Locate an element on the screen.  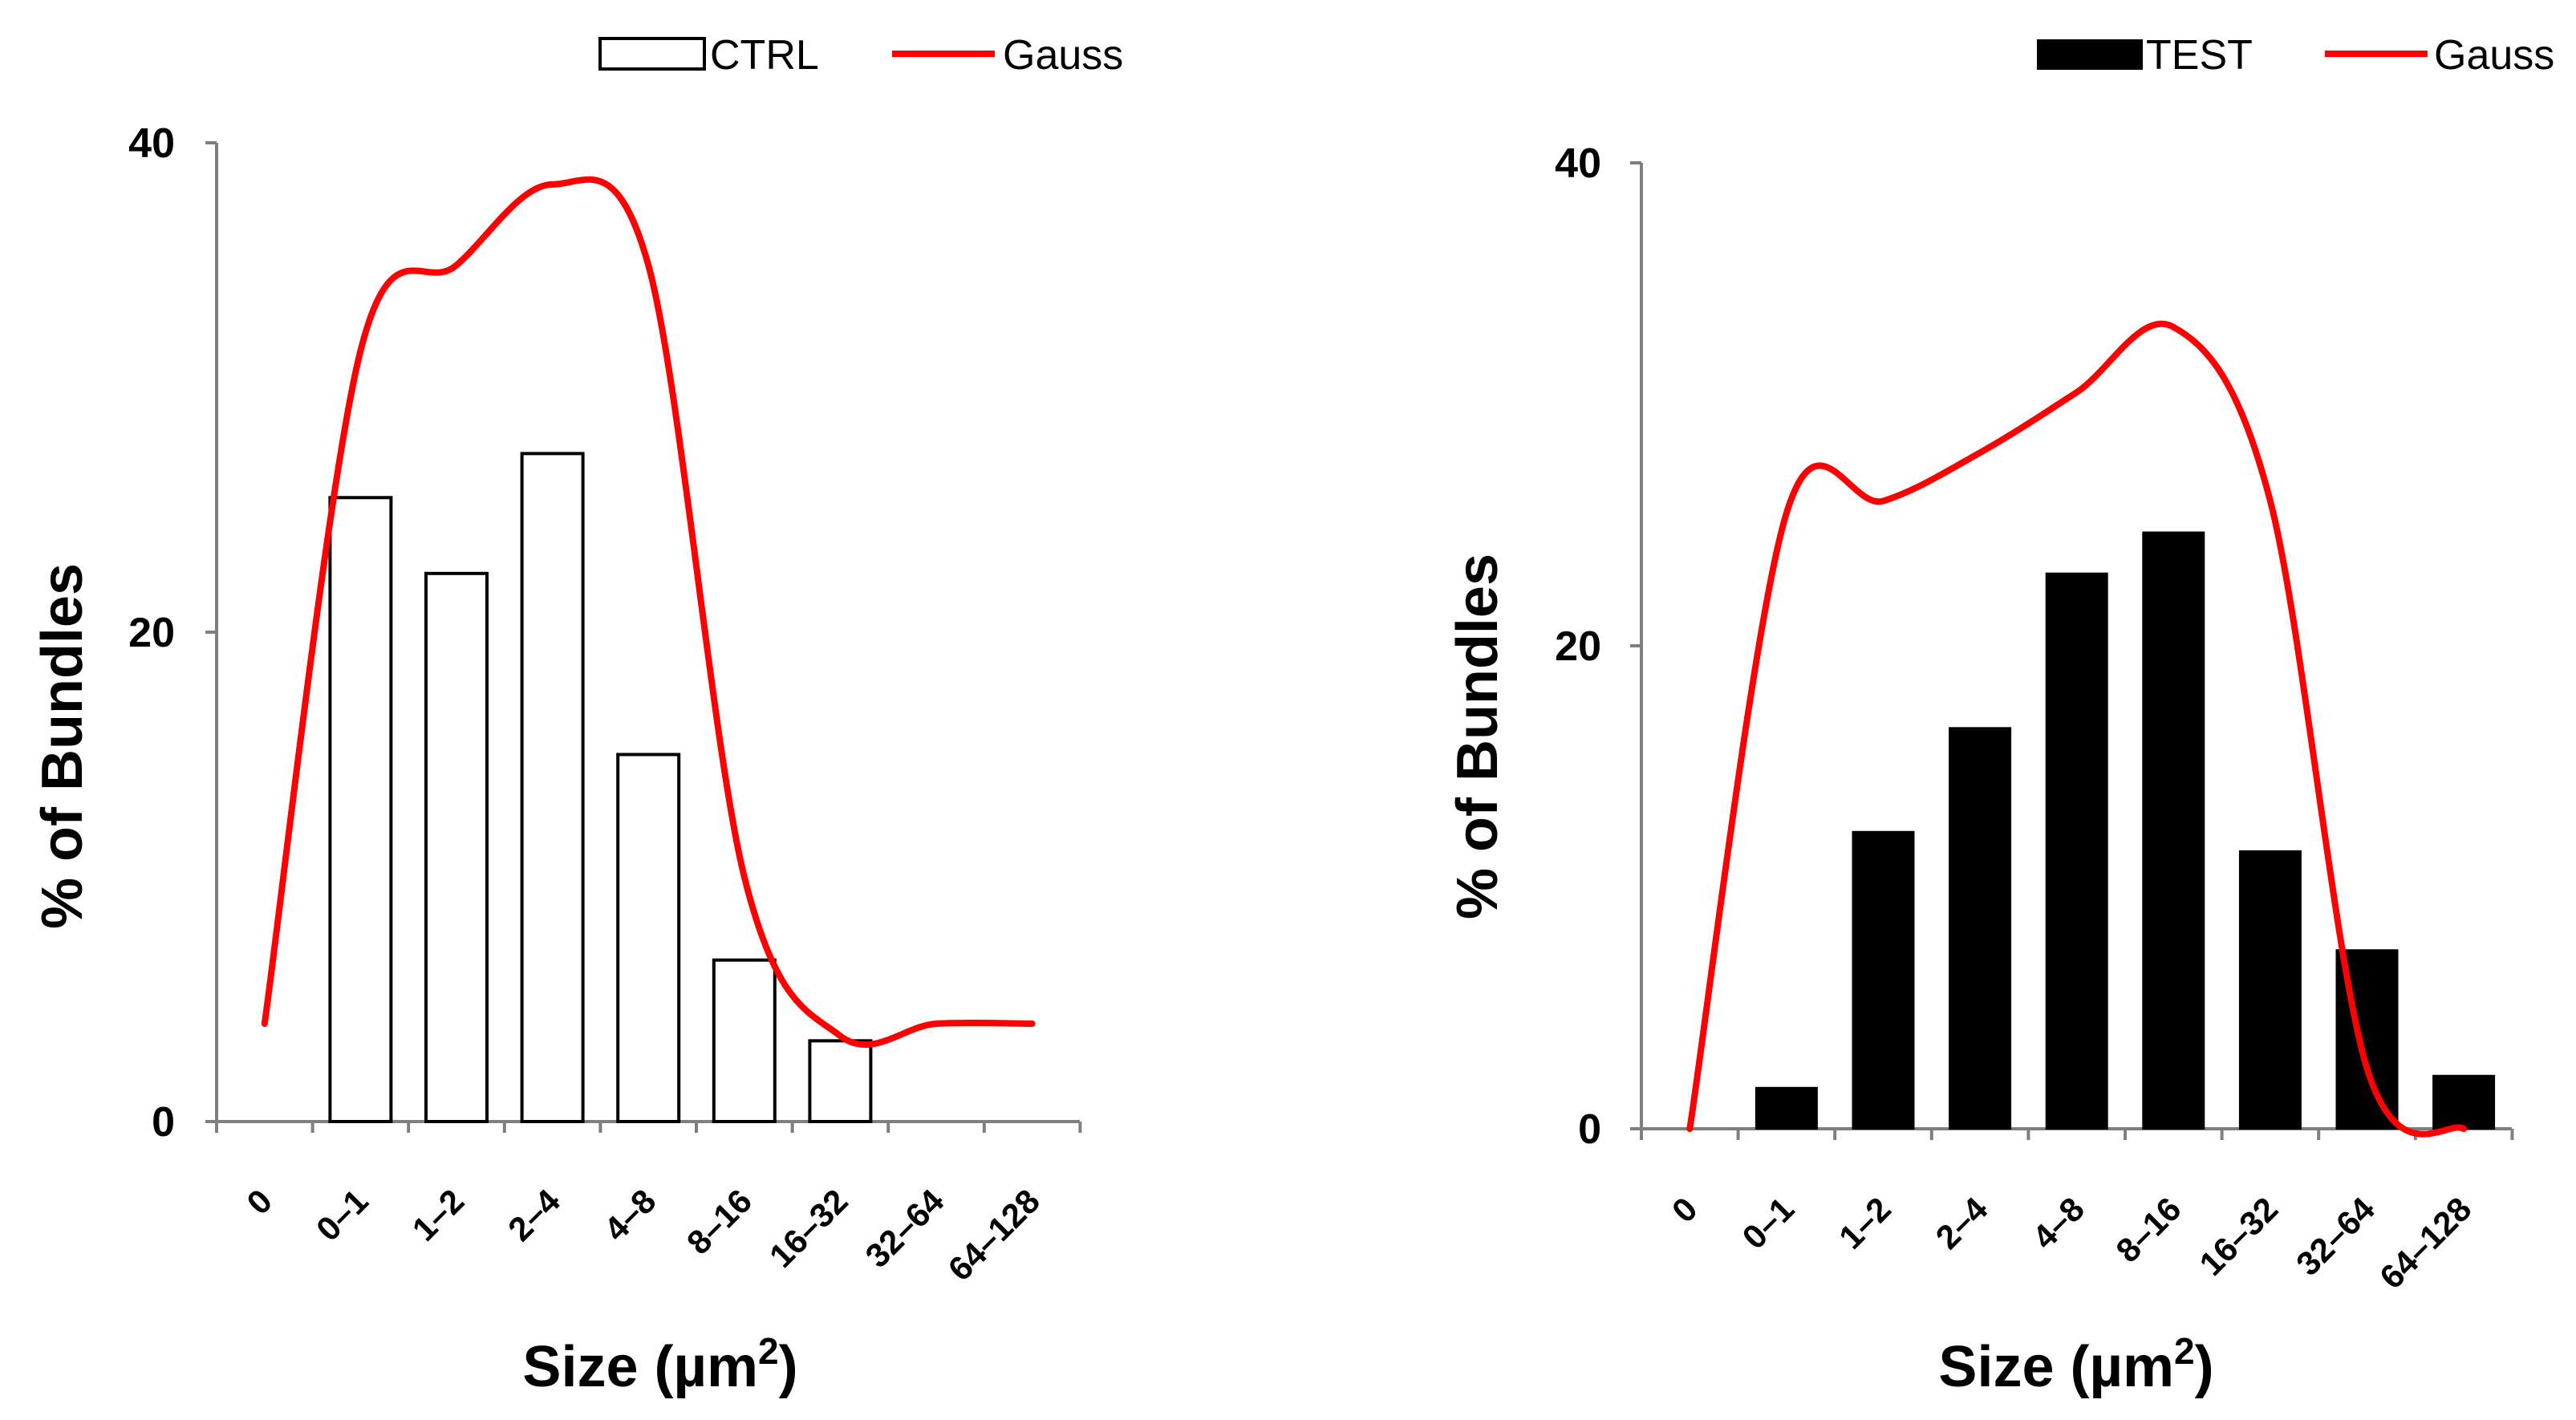
y-axis-label-test: % of Bundles is located at coordinates (1478, 736).